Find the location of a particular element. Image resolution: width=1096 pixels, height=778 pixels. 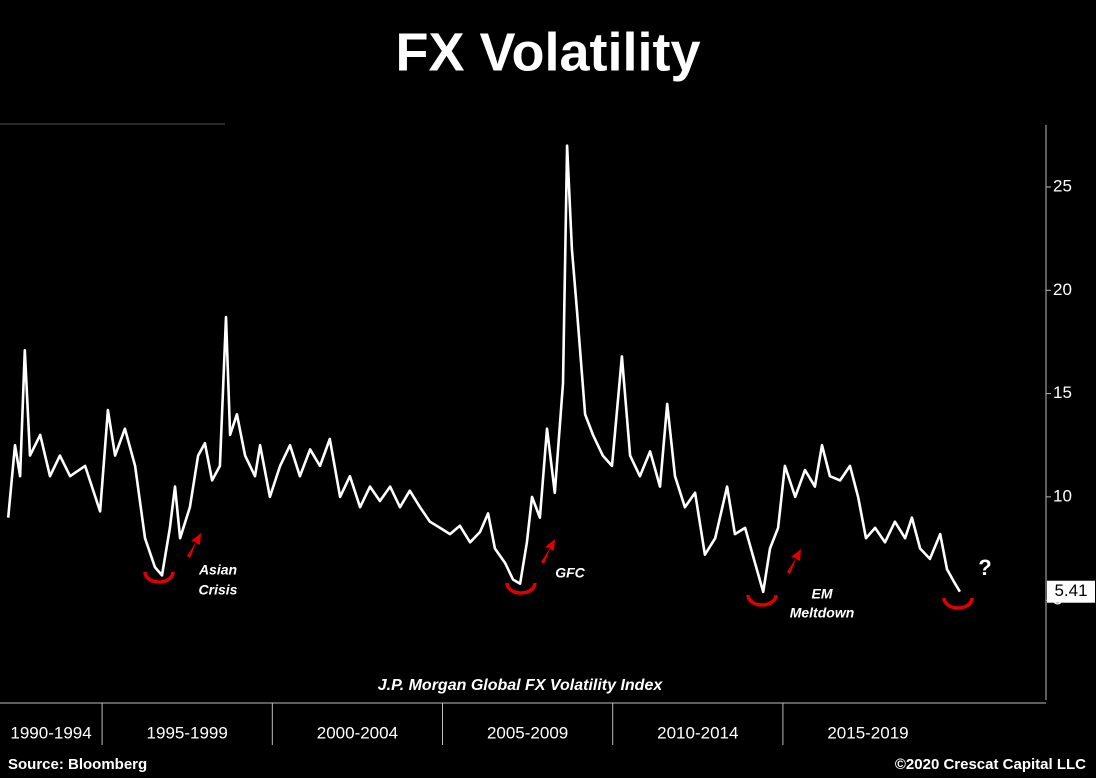

arrows is located at coordinates (494, 553).